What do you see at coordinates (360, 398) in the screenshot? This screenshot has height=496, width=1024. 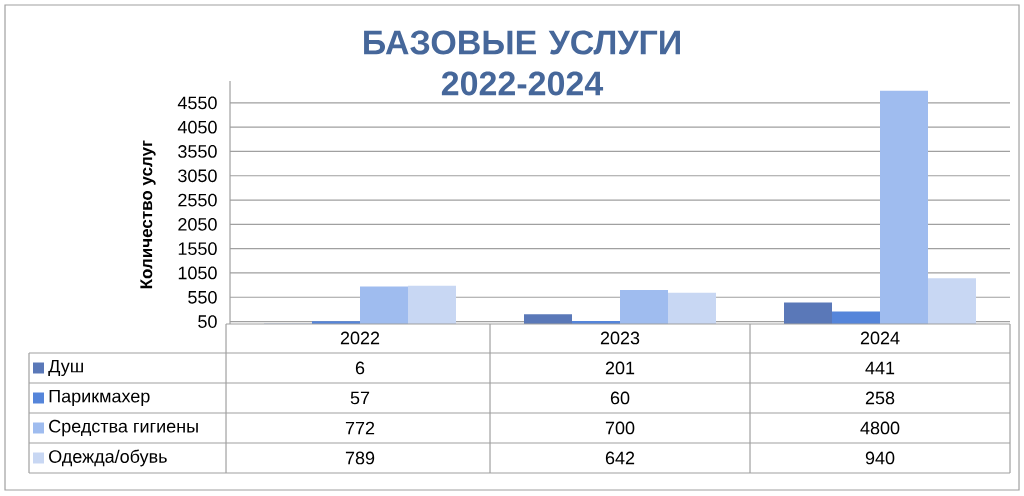 I see `data-label: 57` at bounding box center [360, 398].